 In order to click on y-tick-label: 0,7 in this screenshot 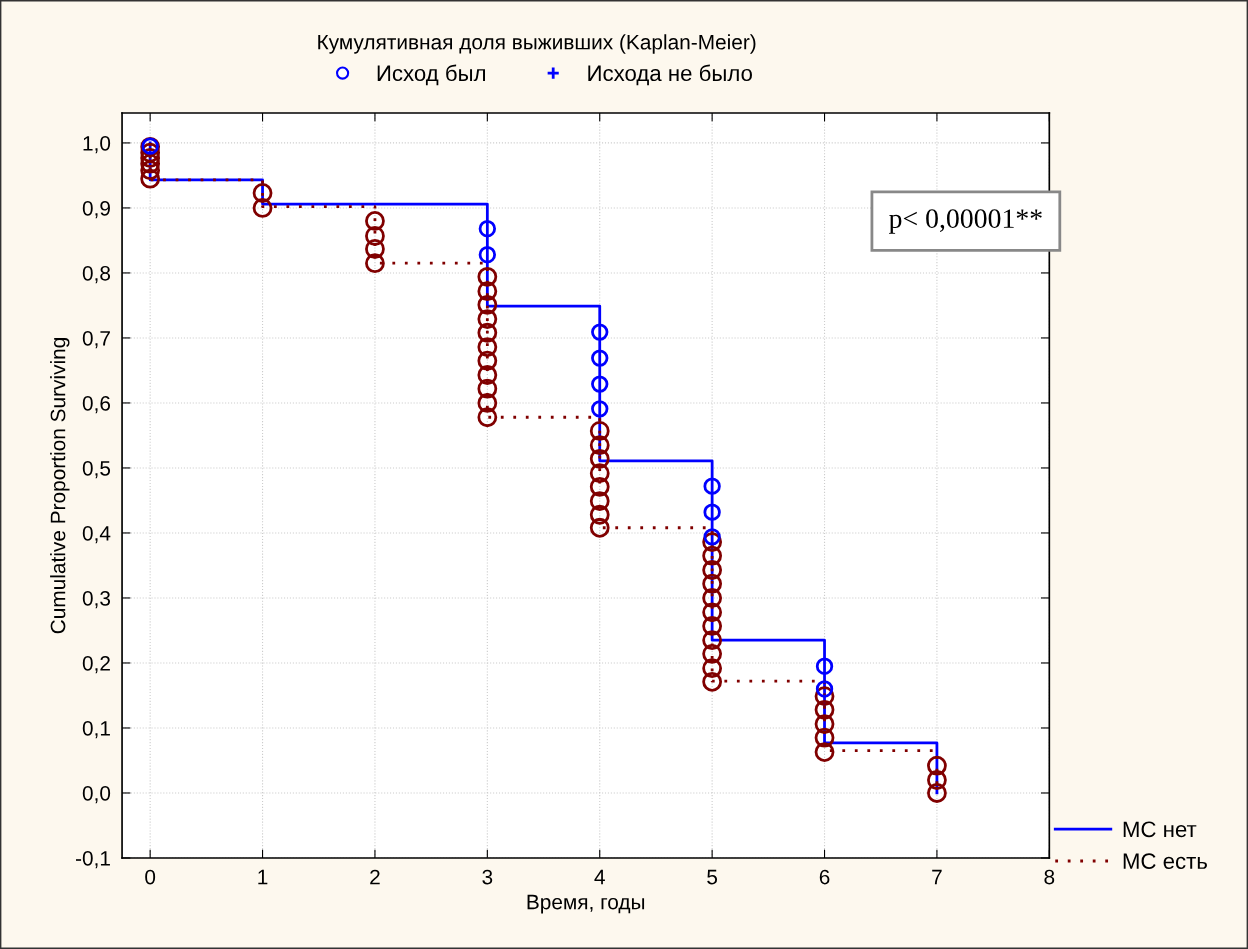, I will do `click(96, 339)`.